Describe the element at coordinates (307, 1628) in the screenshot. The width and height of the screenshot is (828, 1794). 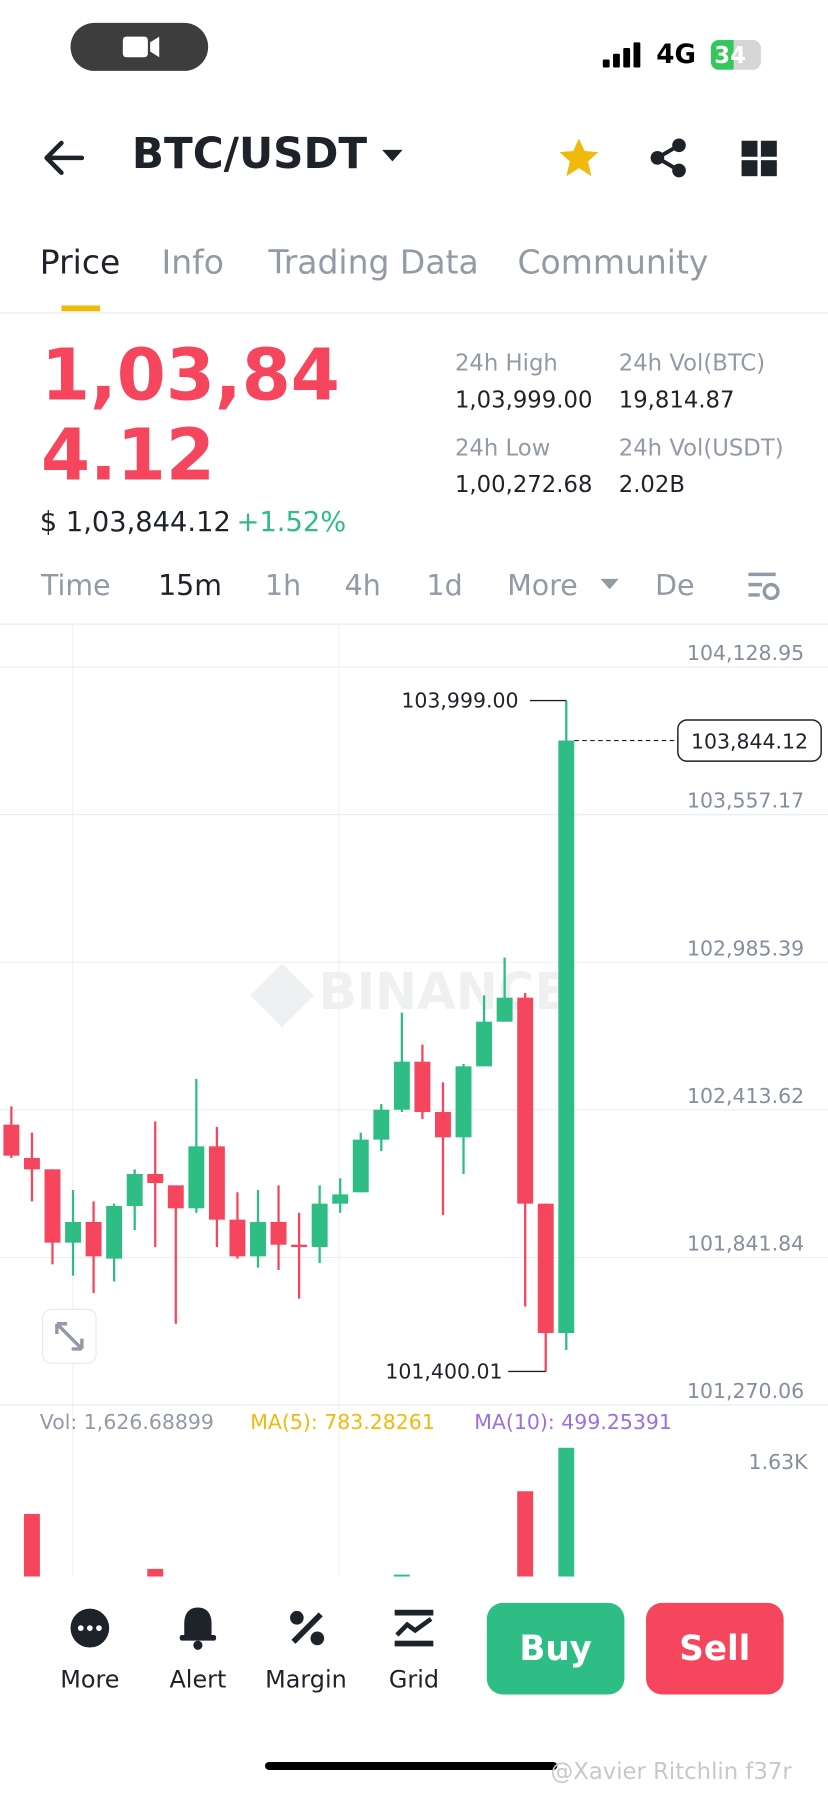
I see `margin-icon` at that location.